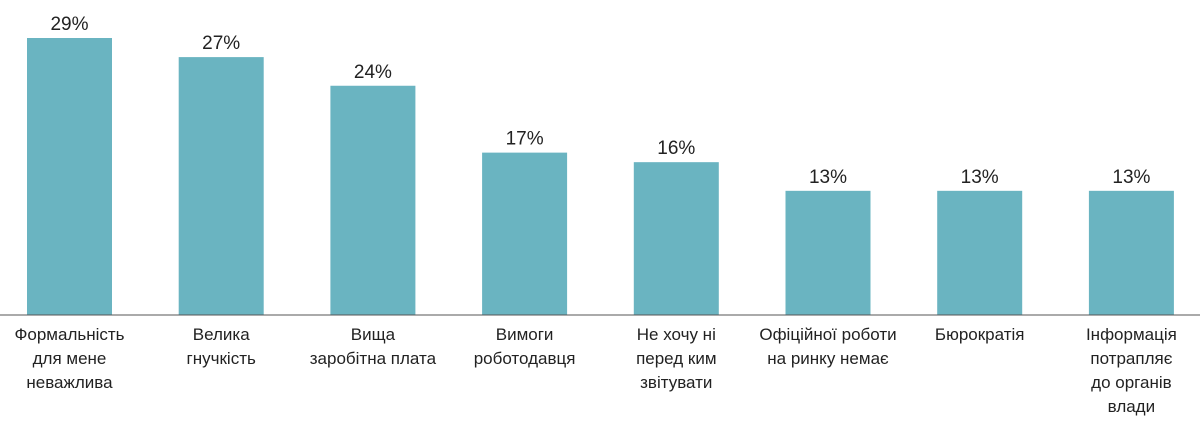 The width and height of the screenshot is (1200, 424). I want to click on data-label: 24%, so click(373, 72).